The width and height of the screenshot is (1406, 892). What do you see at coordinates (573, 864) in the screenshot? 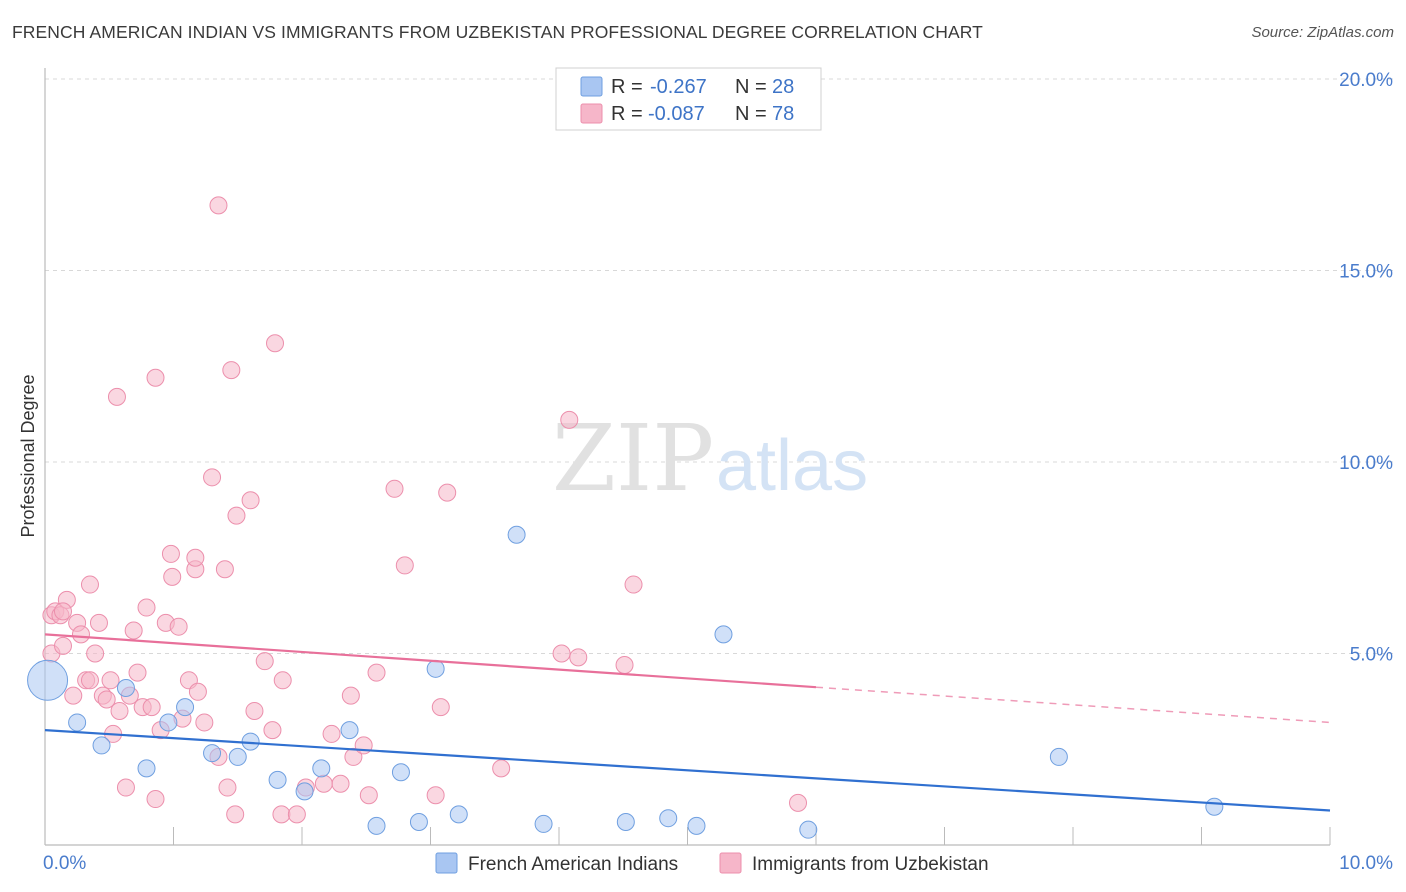
I see `legend-bottom-label-blue: French American Indians` at bounding box center [573, 864].